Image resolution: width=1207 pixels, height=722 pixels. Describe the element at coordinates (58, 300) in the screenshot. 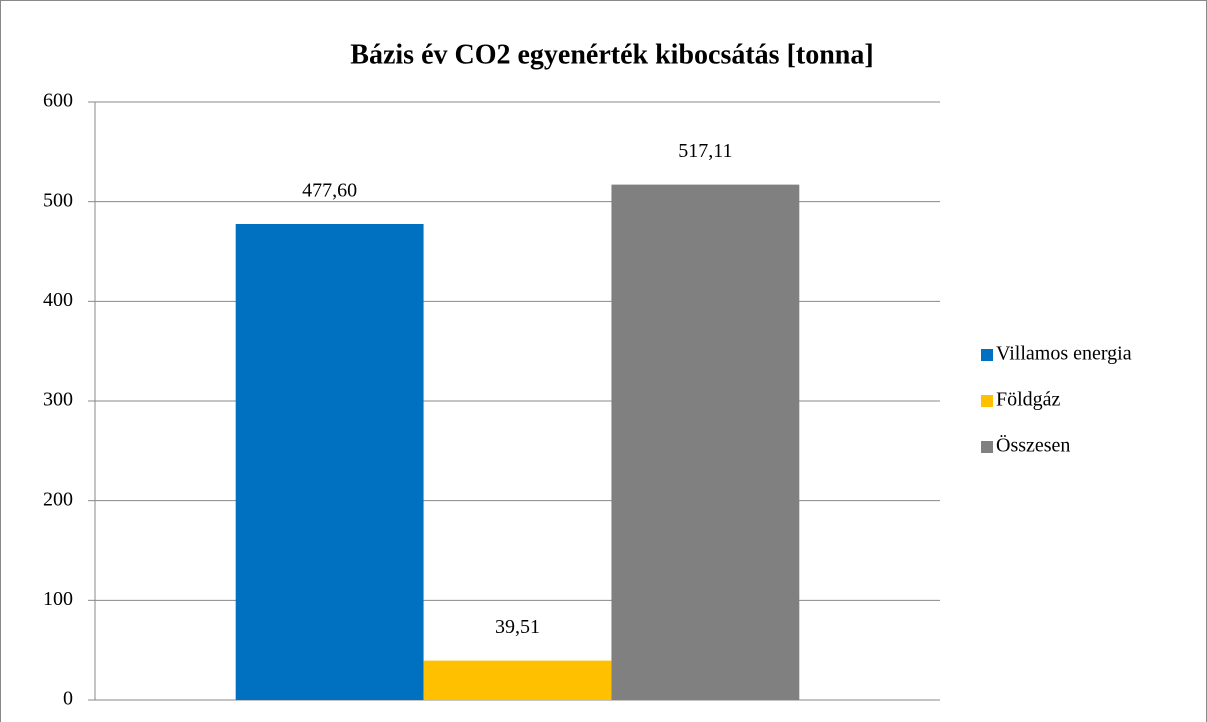

I see `y-tick-label: 400` at that location.